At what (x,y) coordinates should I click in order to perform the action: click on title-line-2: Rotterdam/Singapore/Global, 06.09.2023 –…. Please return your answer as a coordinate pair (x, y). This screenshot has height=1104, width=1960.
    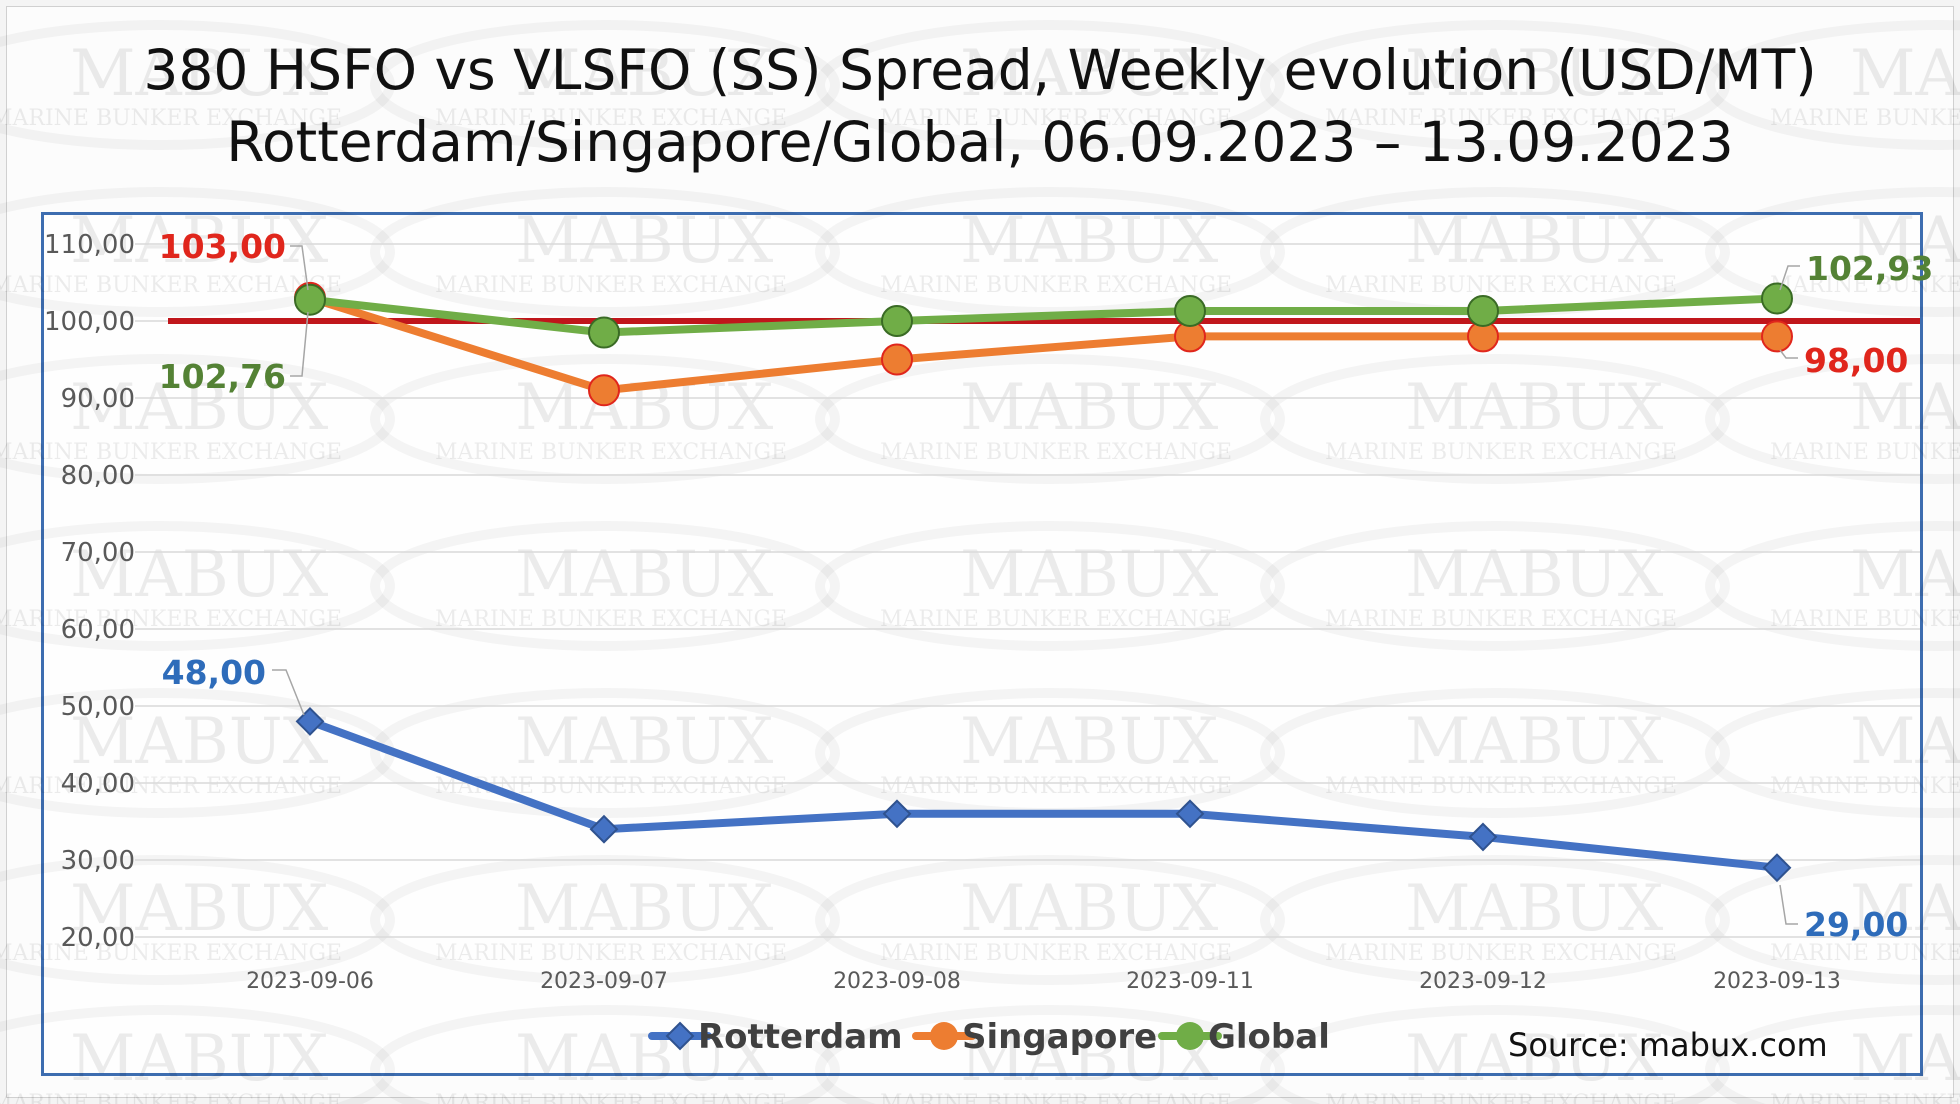
    Looking at the image, I should click on (980, 142).